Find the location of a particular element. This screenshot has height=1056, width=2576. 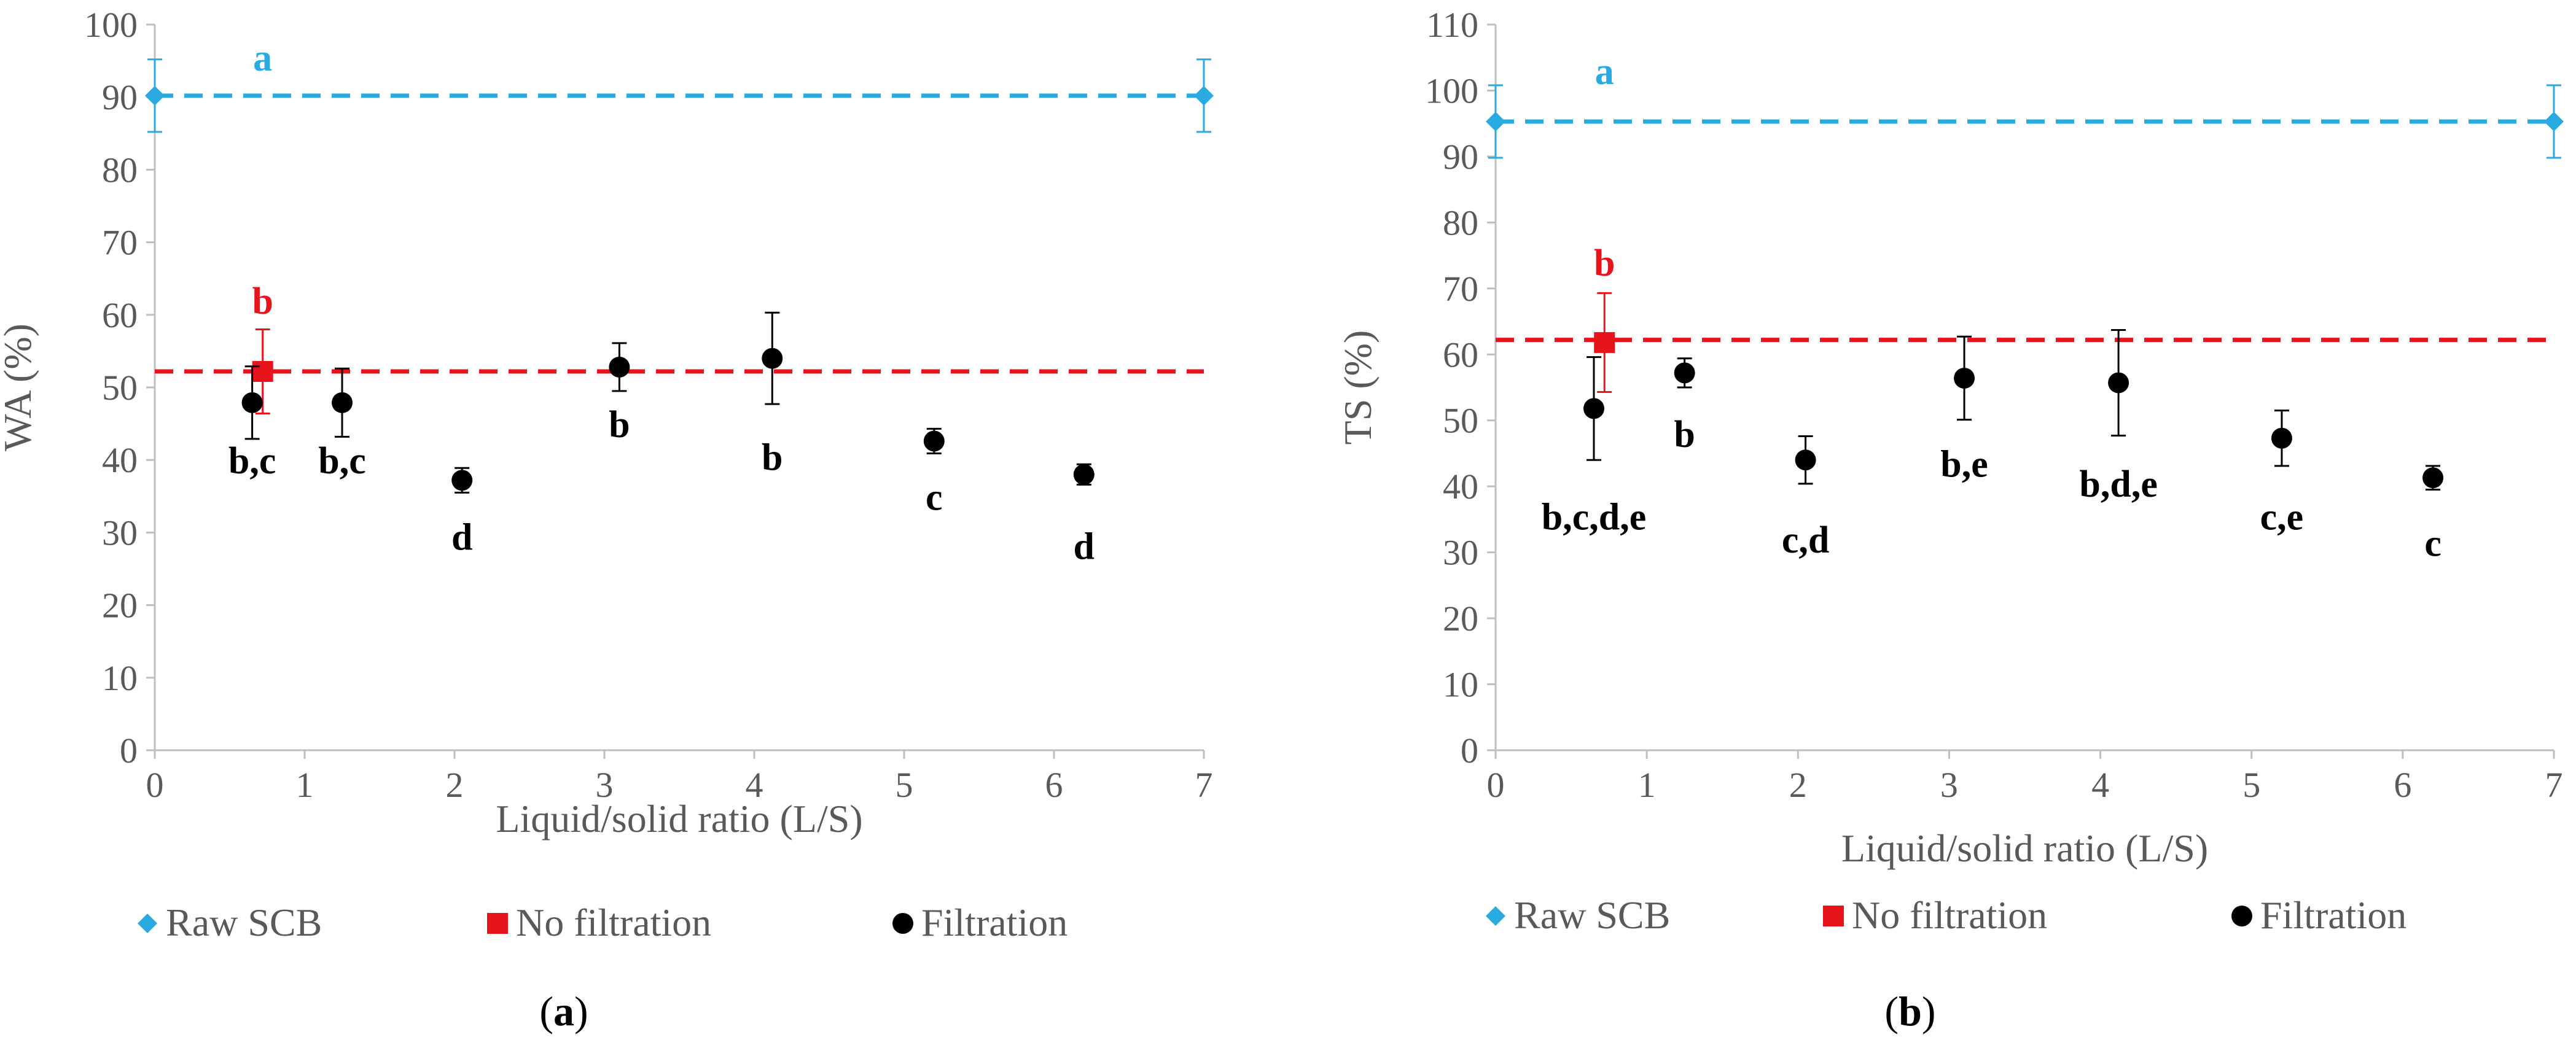

panel-b-series-no-filtration-point is located at coordinates (1604, 343).